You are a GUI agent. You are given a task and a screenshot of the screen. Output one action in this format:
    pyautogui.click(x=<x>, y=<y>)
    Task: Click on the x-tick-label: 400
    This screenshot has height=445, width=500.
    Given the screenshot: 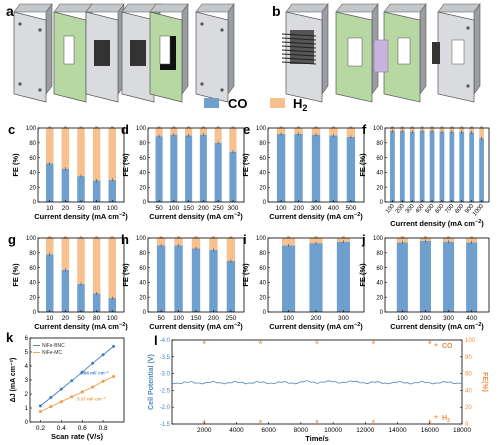 What is the action you would take?
    pyautogui.click(x=471, y=318)
    